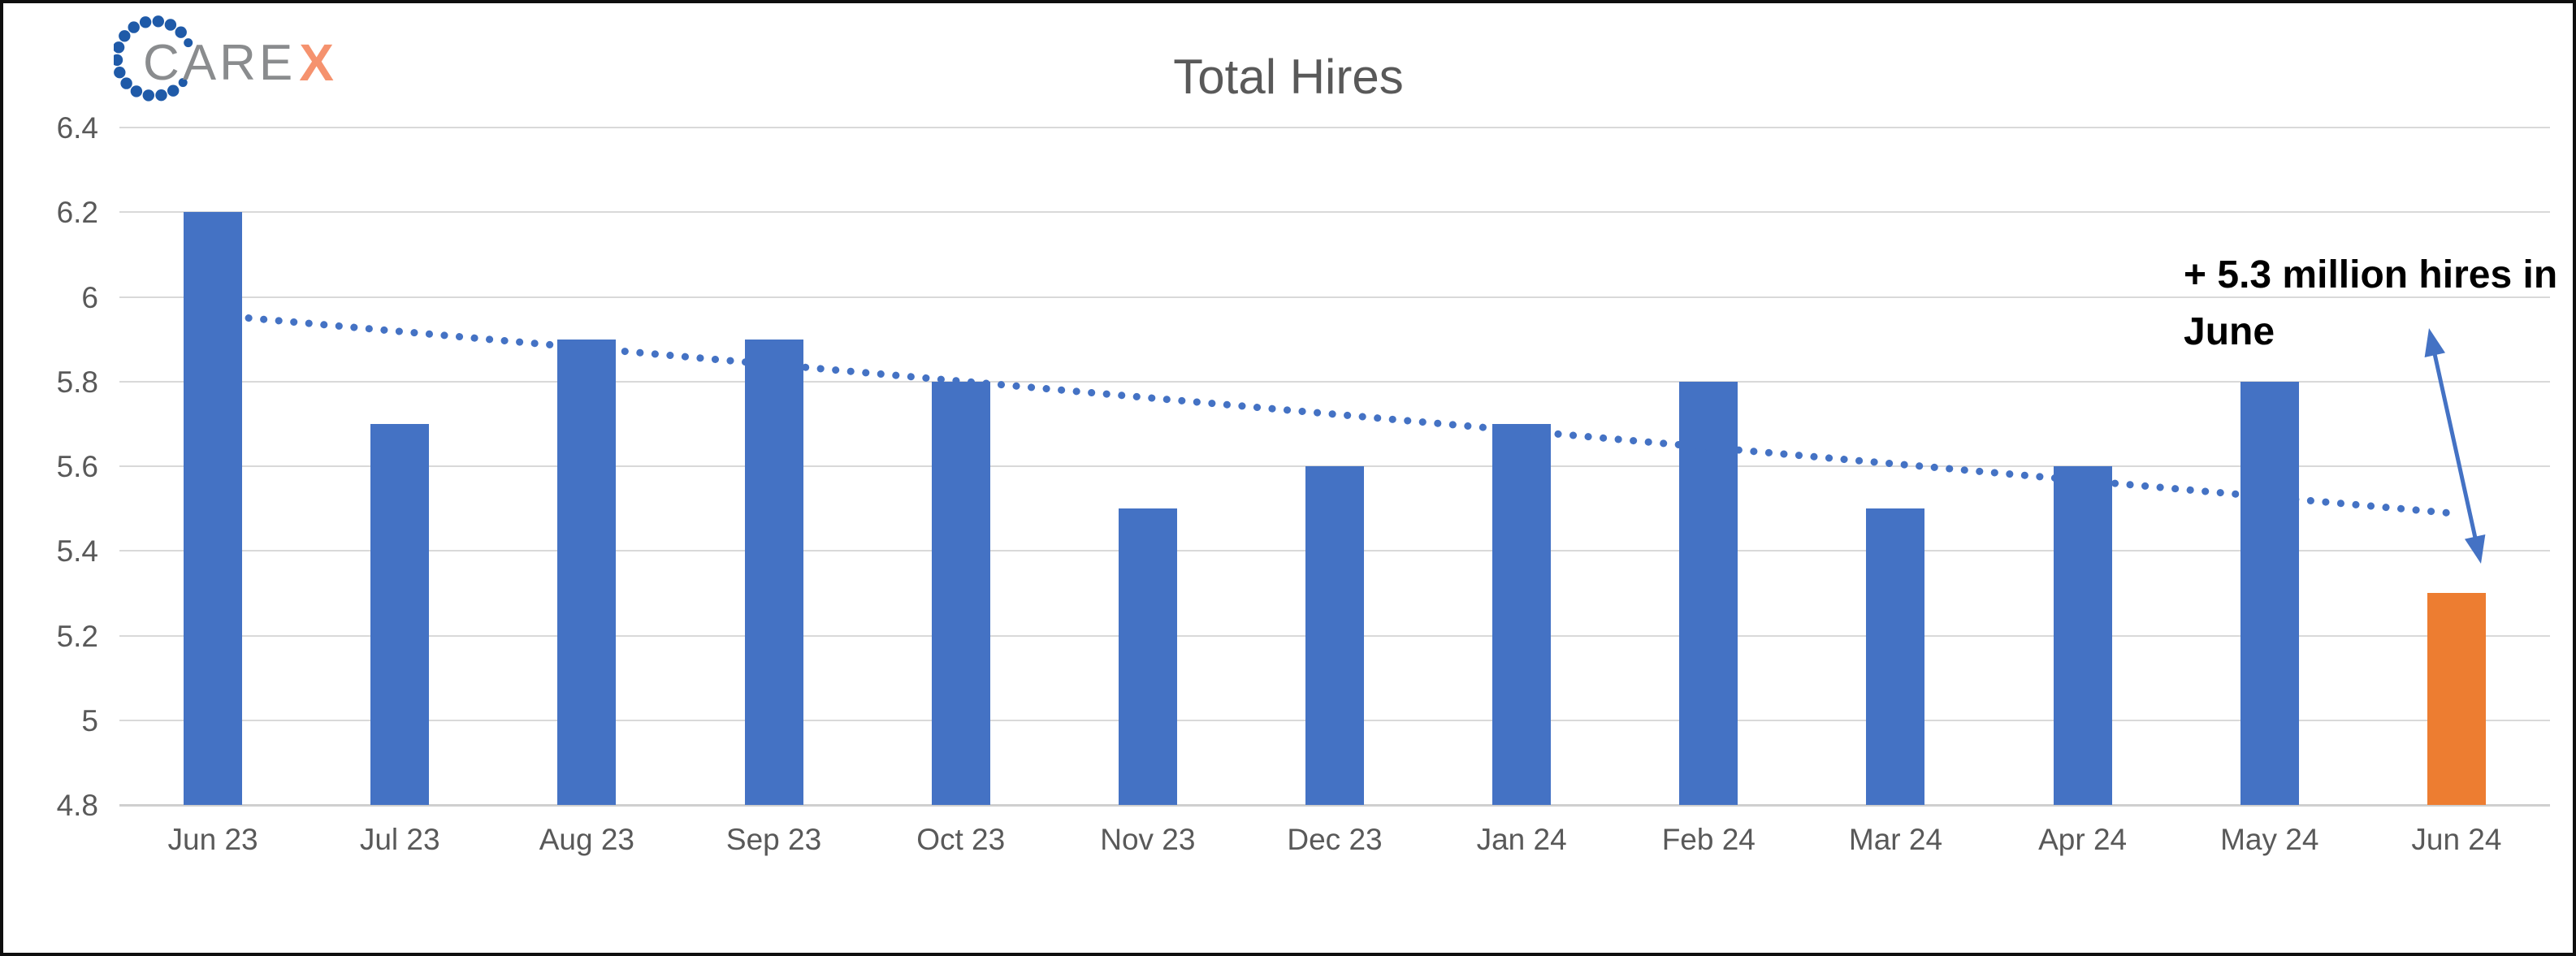  Describe the element at coordinates (77, 213) in the screenshot. I see `y-tick-label-6.2: 6.2` at that location.